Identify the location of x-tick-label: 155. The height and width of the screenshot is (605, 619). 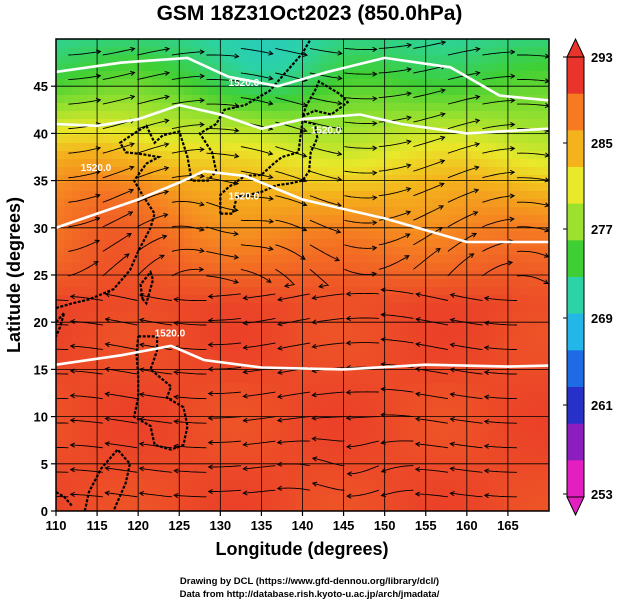
(426, 525).